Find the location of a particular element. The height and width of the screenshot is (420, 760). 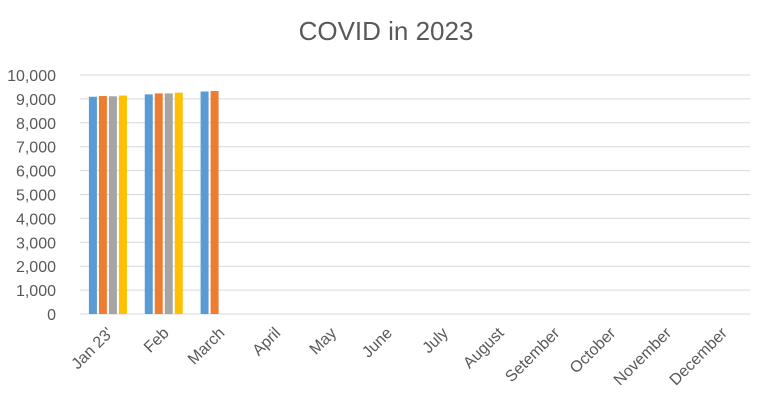

y-tick-label: 8,000 is located at coordinates (36, 124).